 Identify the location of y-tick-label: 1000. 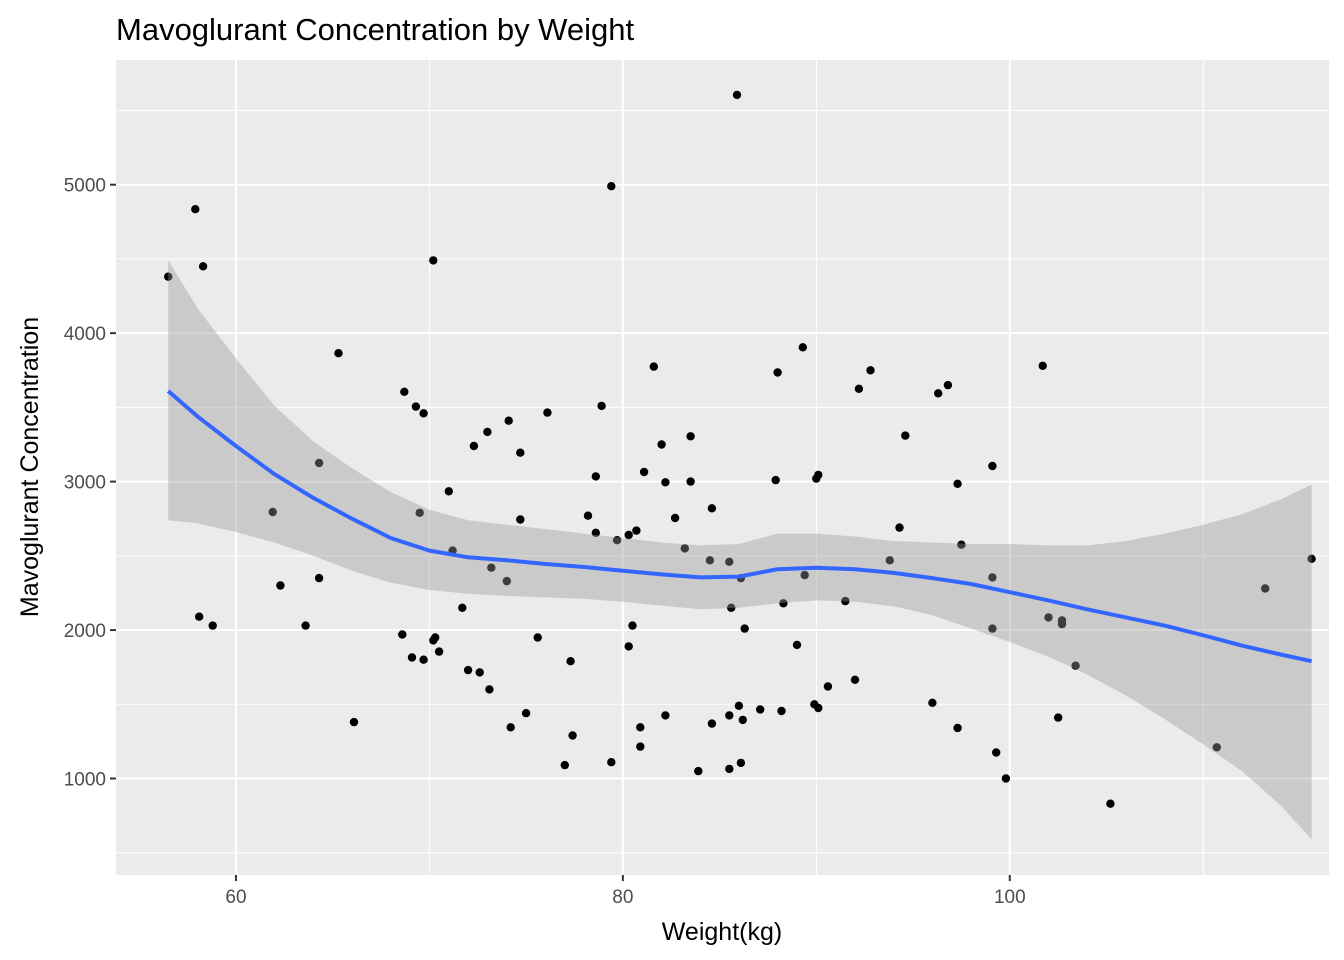
(85, 780).